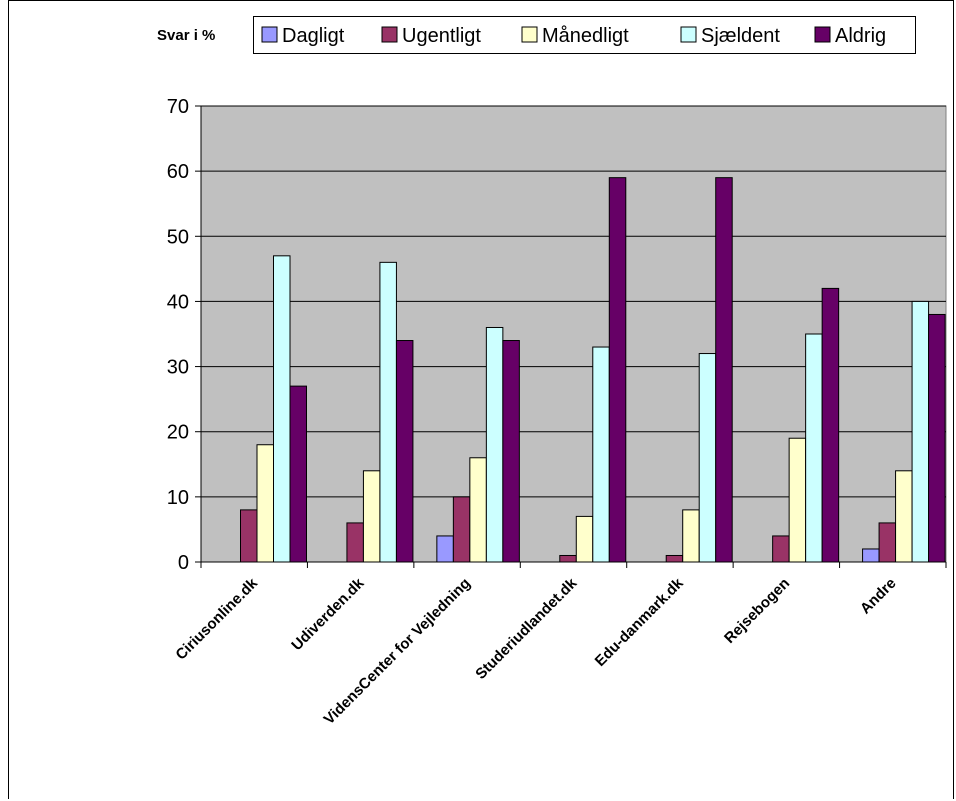  What do you see at coordinates (860, 36) in the screenshot?
I see `legend-label: Aldrig` at bounding box center [860, 36].